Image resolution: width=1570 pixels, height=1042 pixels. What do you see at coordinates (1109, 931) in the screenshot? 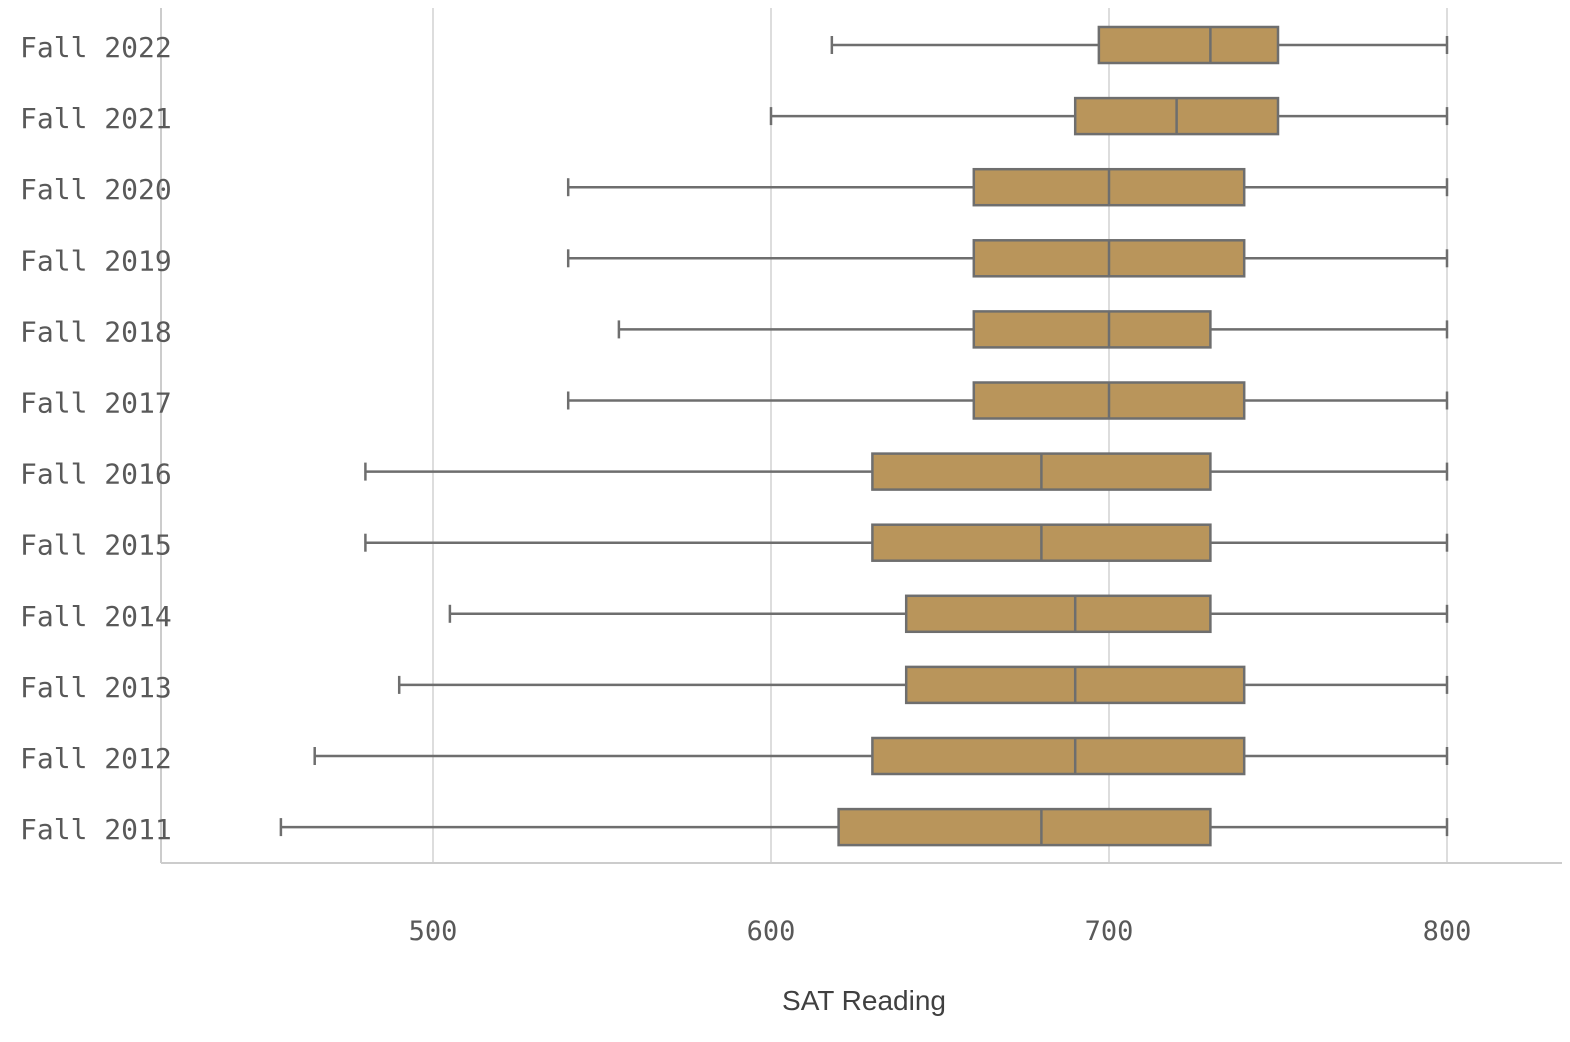
I see `x-tick-label-700: 700` at bounding box center [1109, 931].